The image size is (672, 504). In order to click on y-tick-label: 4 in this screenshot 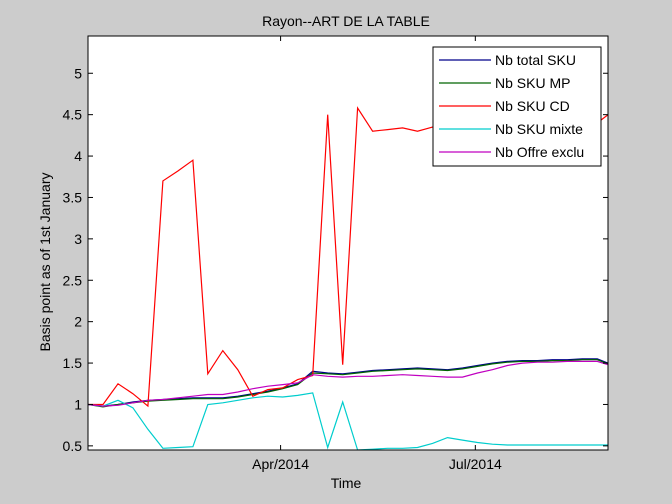, I will do `click(78, 156)`.